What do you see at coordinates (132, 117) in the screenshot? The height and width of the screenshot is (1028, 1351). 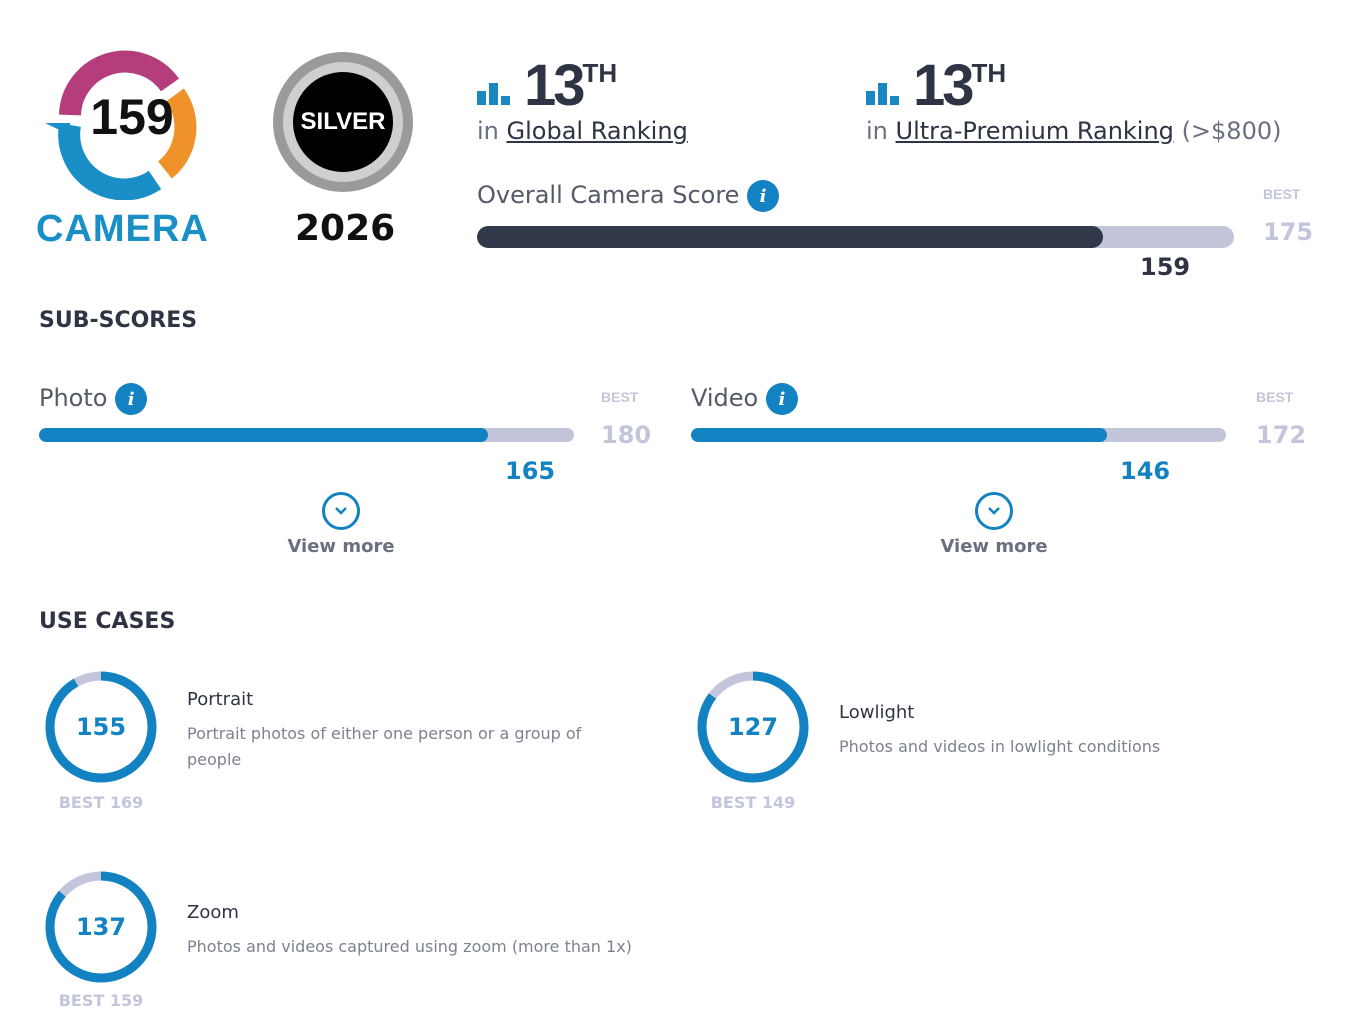 I see `camera-score: 159` at bounding box center [132, 117].